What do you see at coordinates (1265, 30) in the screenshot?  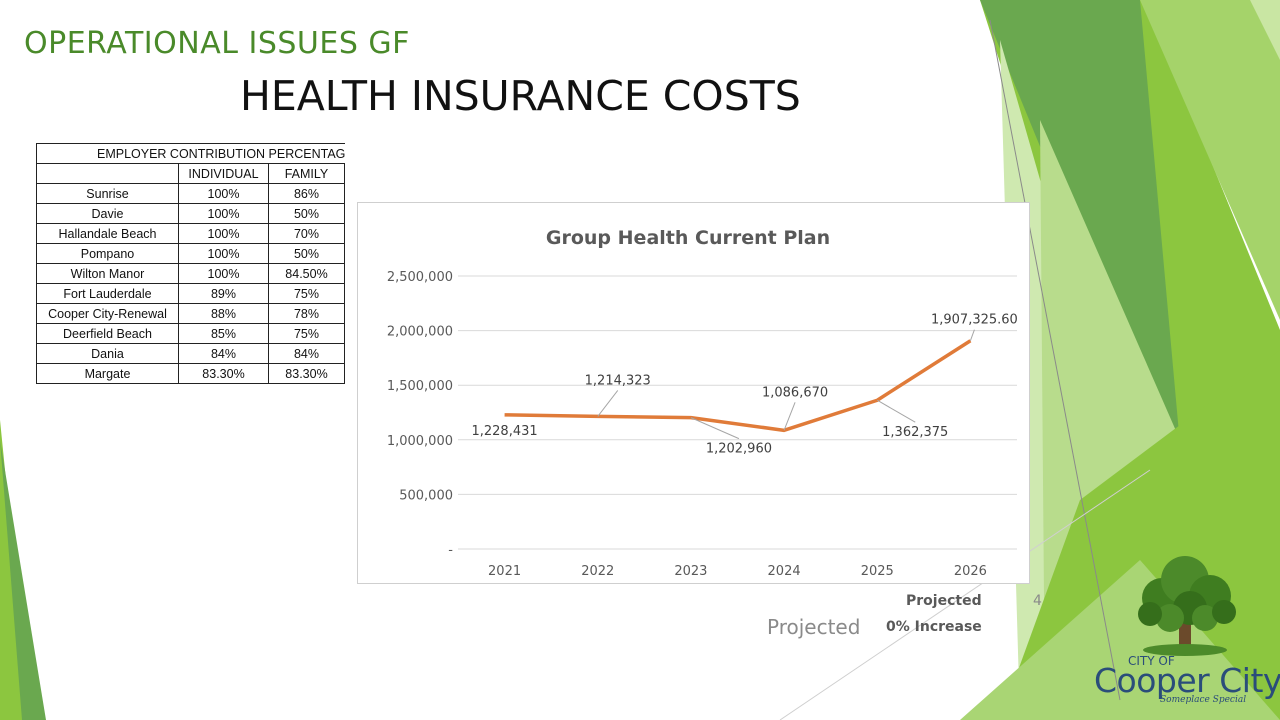 I see `green-band-corner` at bounding box center [1265, 30].